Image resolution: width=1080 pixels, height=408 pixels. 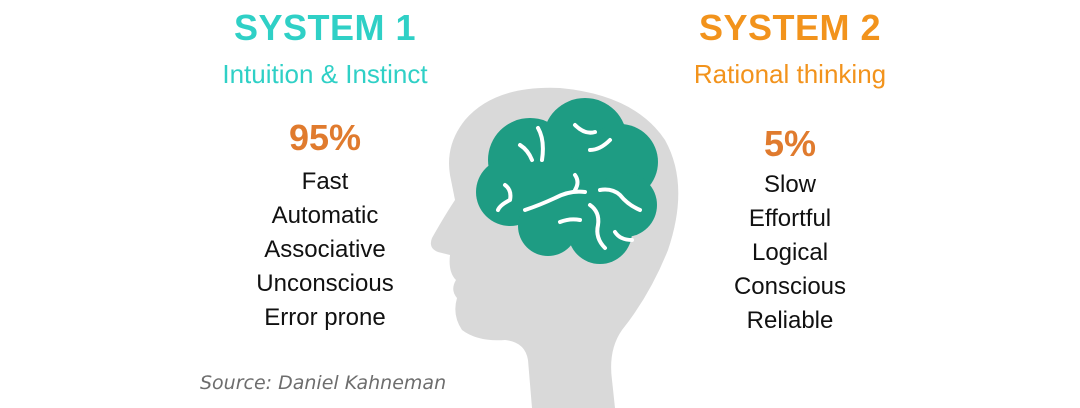 I want to click on source-caption: Source: Daniel Kahneman, so click(x=323, y=383).